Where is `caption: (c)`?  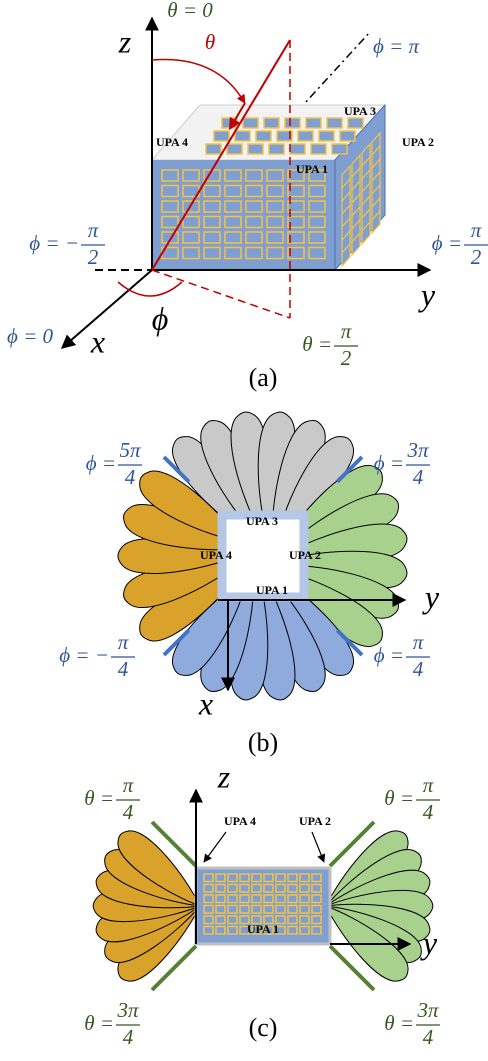
caption: (c) is located at coordinates (263, 1027).